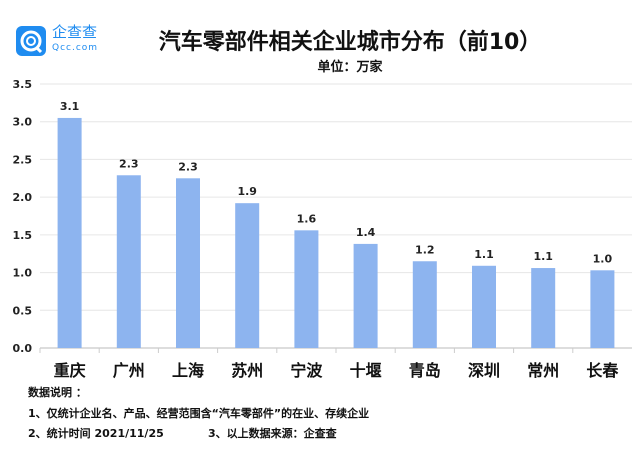  I want to click on x-tick-label: 苏州, so click(247, 370).